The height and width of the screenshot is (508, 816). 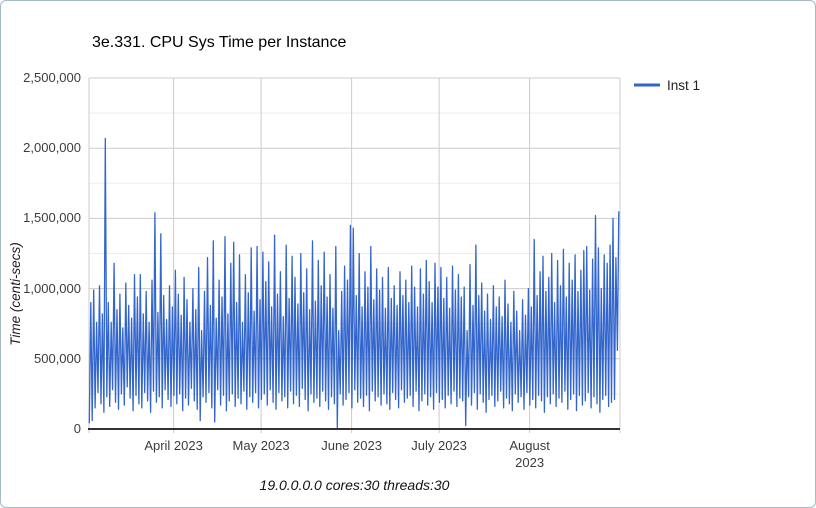 I want to click on y-tick-label: 2,500,000, so click(x=52, y=77).